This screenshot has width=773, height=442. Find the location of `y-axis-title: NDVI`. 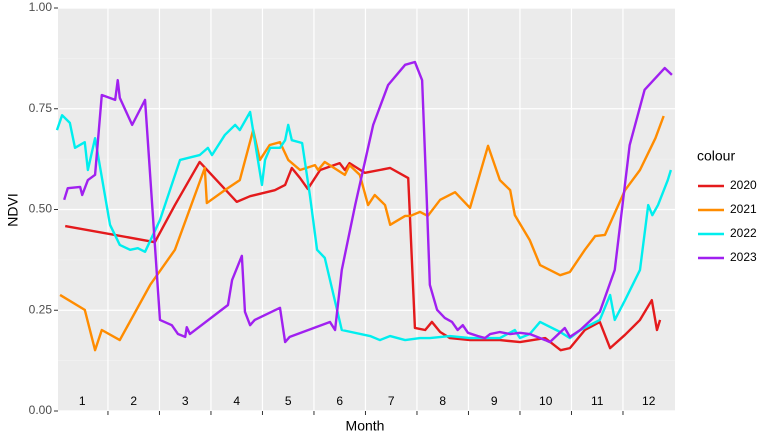

y-axis-title: NDVI is located at coordinates (13, 209).